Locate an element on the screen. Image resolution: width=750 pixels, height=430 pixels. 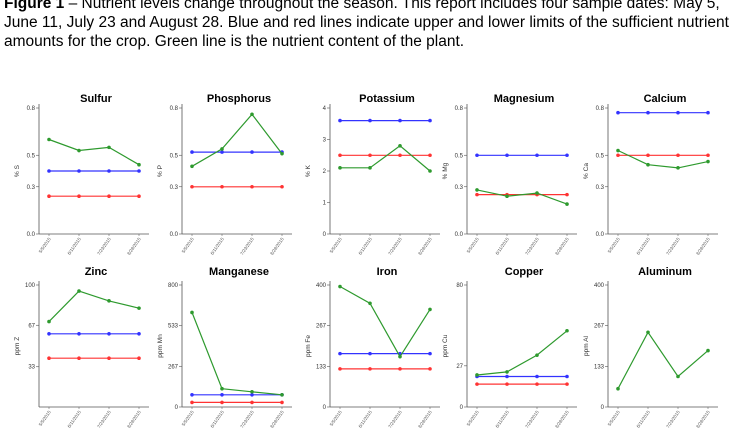
zinc-ytick-label: 100 is located at coordinates (30, 286).